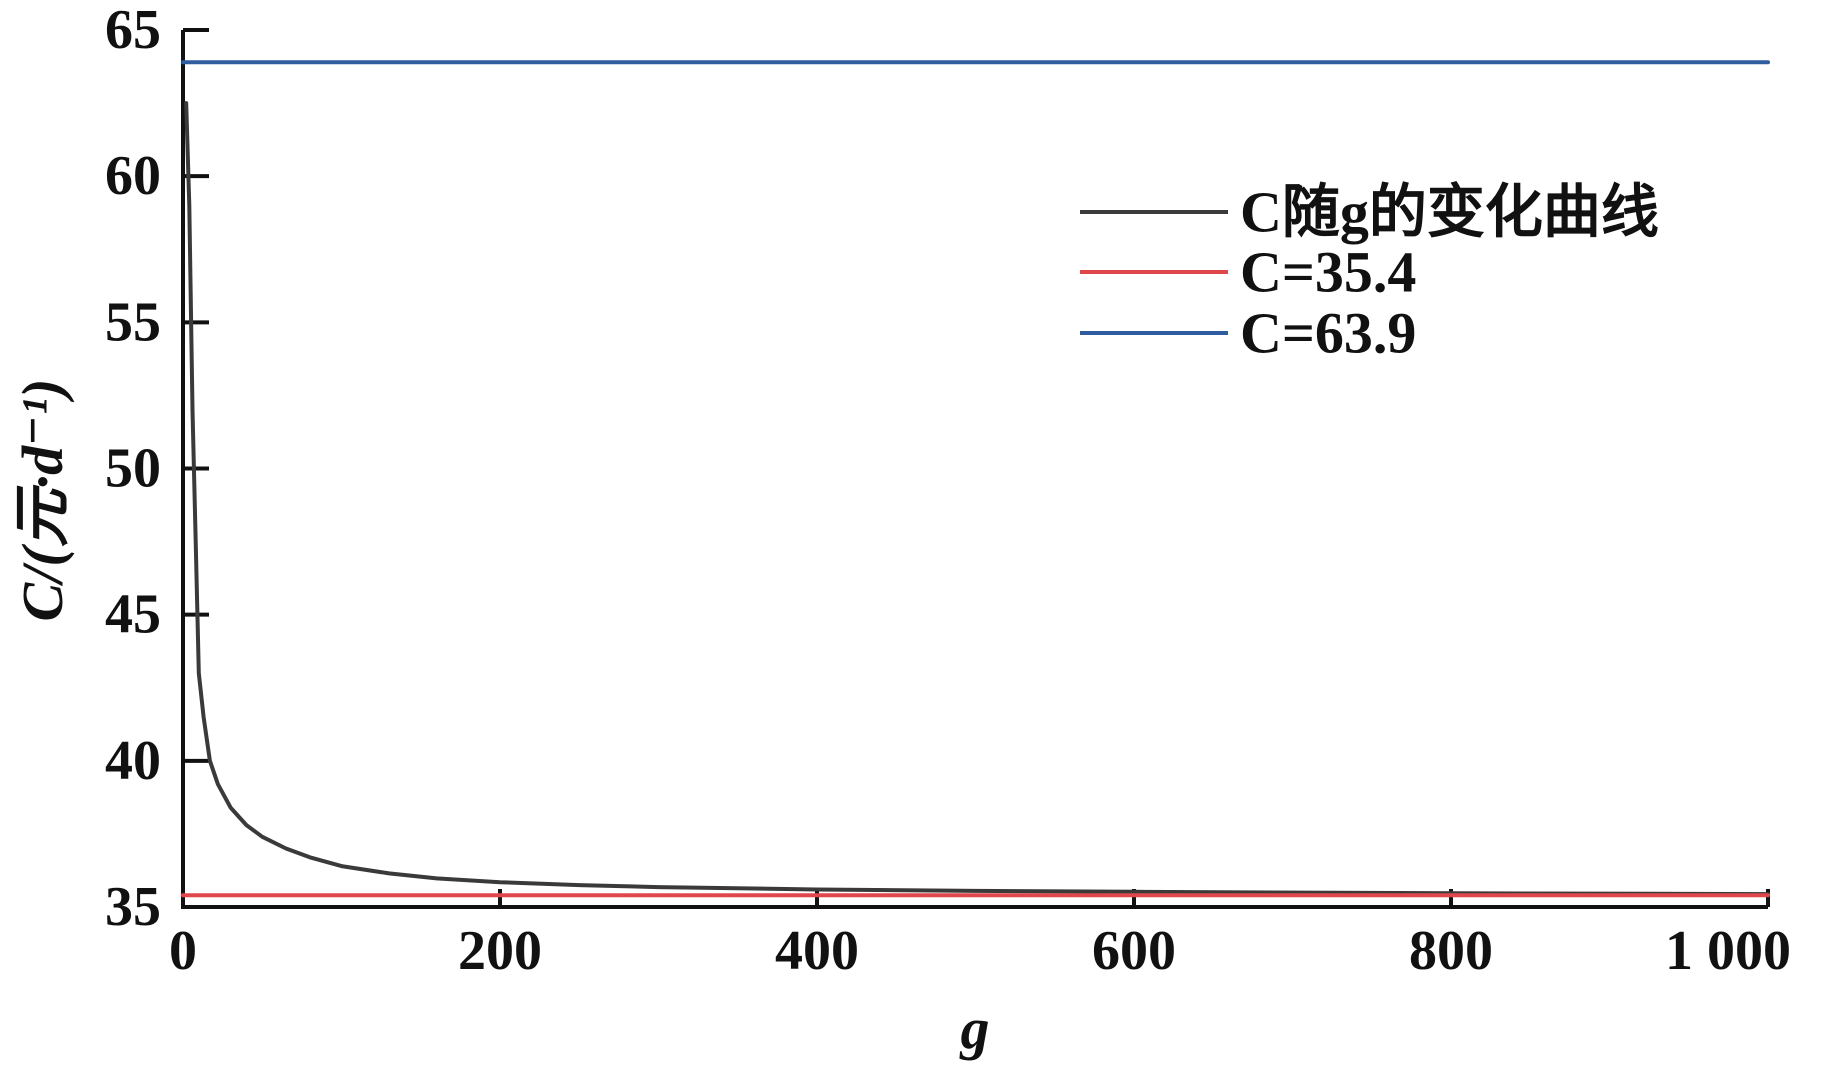 The height and width of the screenshot is (1068, 1834). I want to click on x-axis-title: g, so click(974, 1028).